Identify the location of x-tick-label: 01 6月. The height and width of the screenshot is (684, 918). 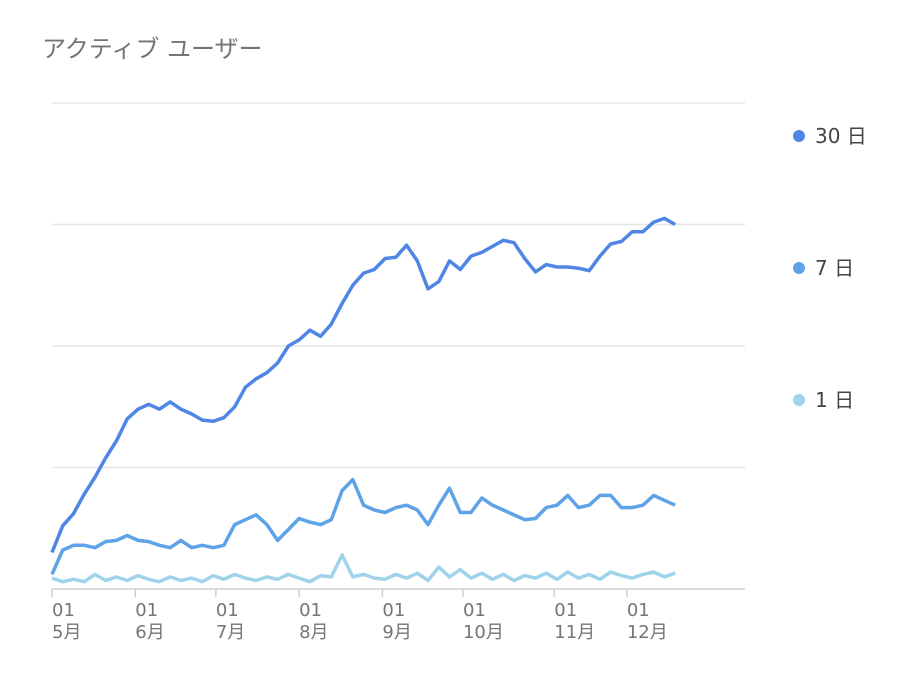
(149, 621).